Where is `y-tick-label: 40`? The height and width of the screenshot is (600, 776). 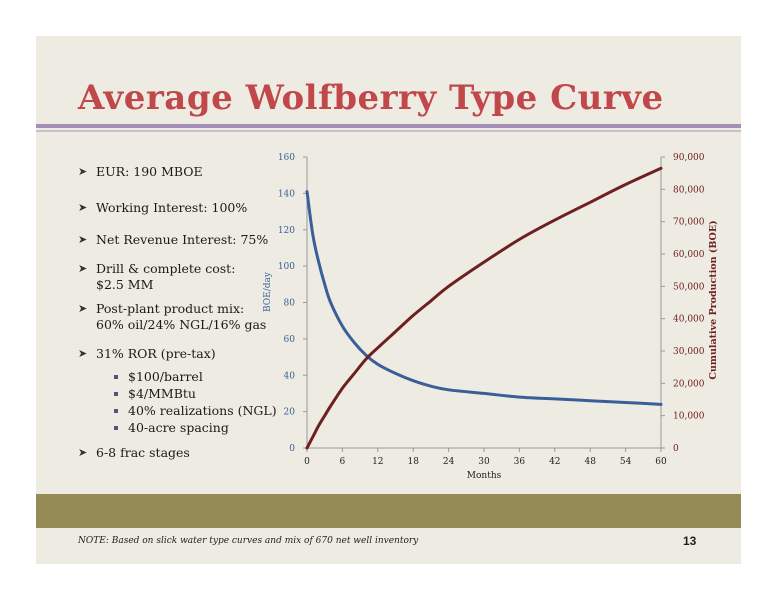 y-tick-label: 40 is located at coordinates (290, 376).